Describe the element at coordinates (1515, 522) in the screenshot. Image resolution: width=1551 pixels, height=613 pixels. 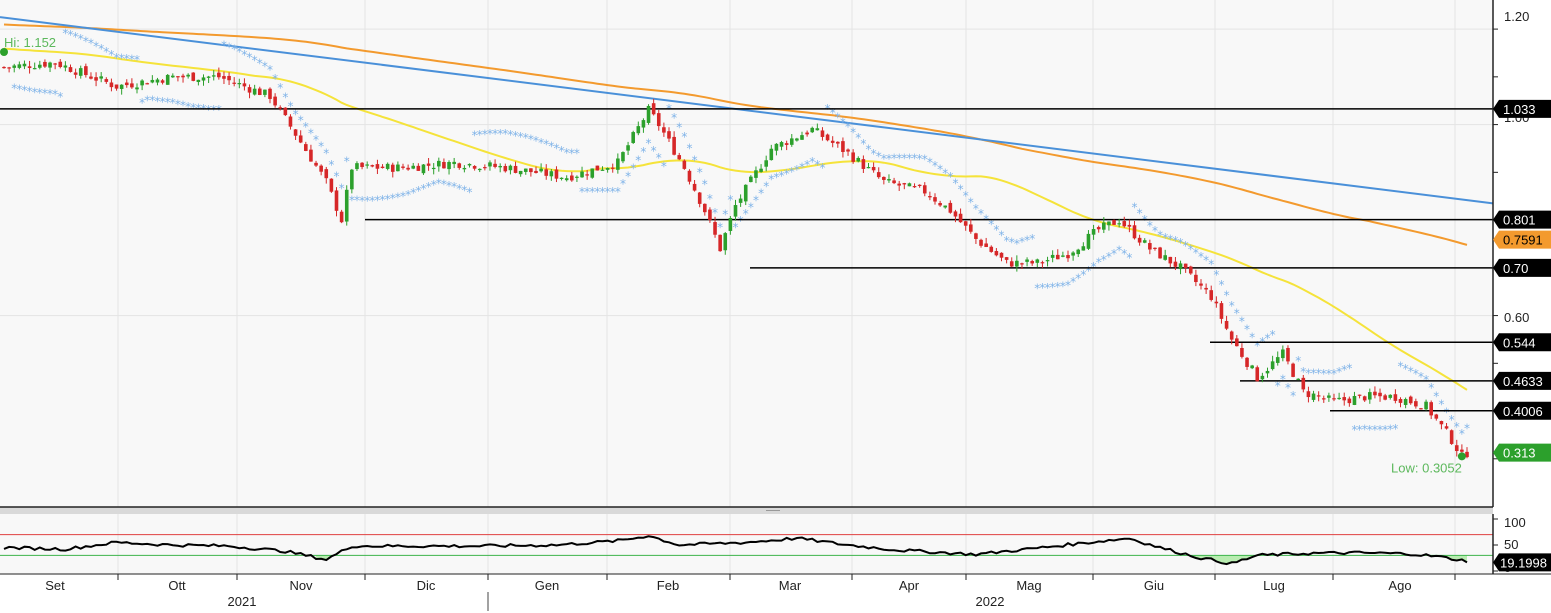
I see `rsi-tick-label-100: 100` at that location.